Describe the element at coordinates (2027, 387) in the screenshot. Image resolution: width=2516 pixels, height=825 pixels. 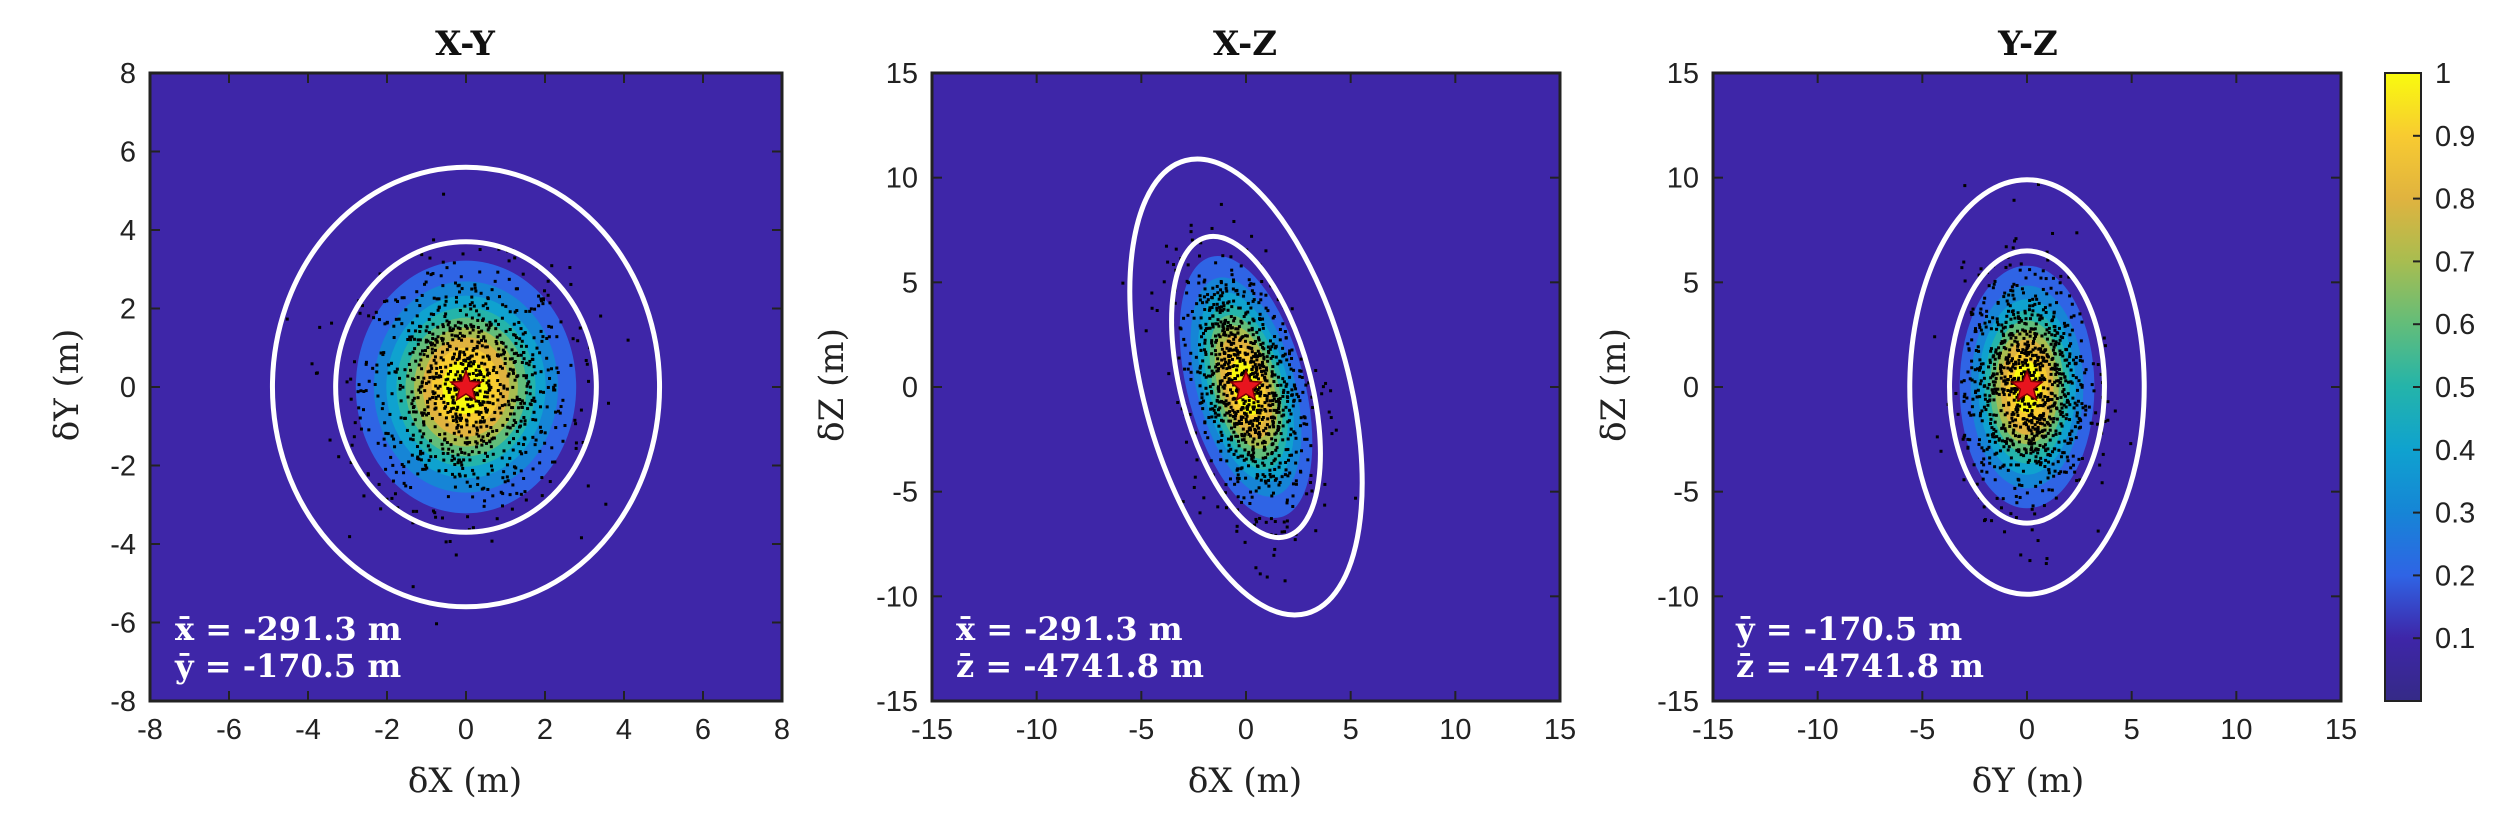
I see `confidence-ellipse` at that location.